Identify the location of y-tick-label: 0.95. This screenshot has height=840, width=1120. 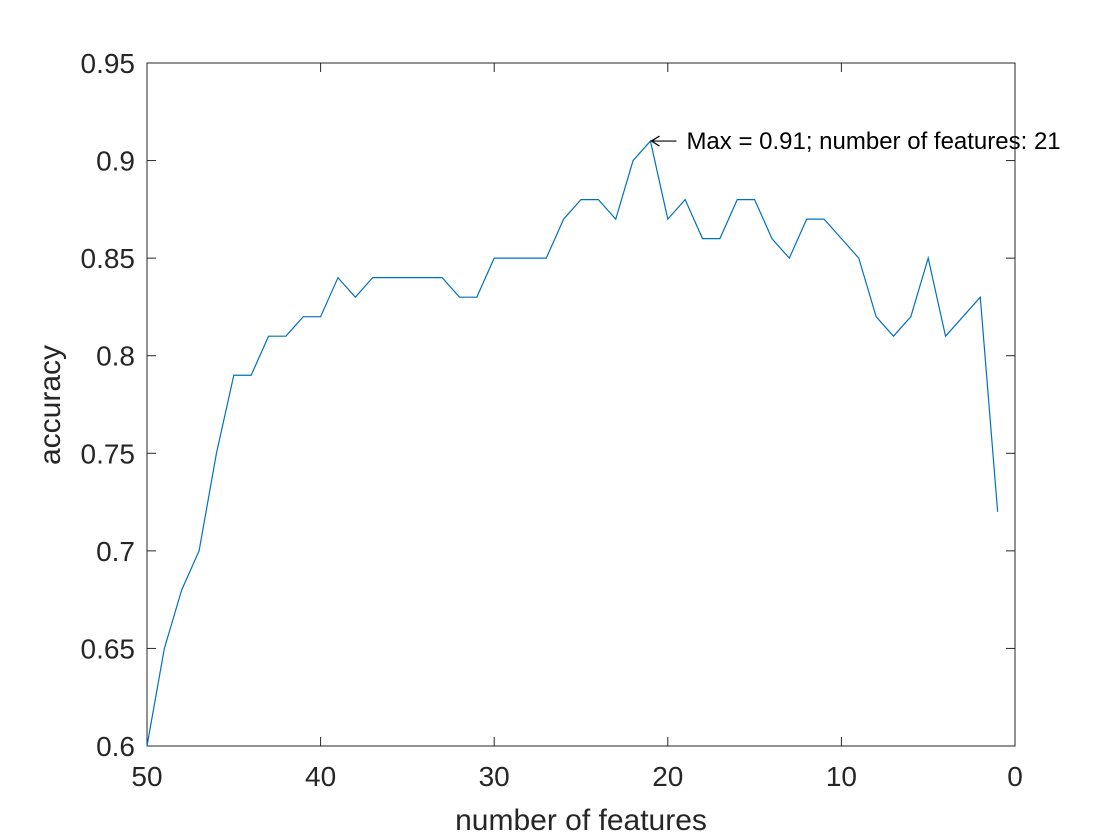
(108, 63).